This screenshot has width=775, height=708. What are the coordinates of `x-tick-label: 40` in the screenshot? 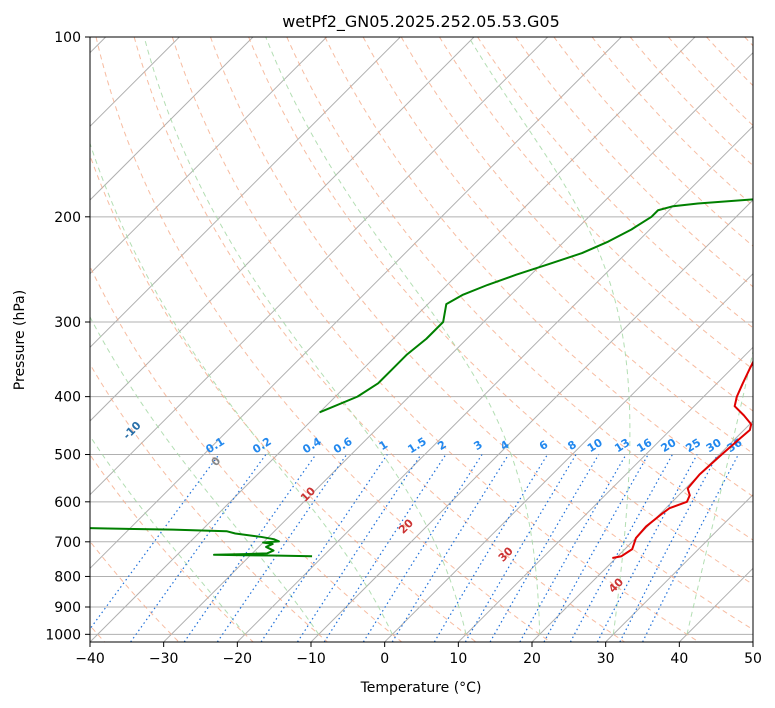 It's located at (679, 659).